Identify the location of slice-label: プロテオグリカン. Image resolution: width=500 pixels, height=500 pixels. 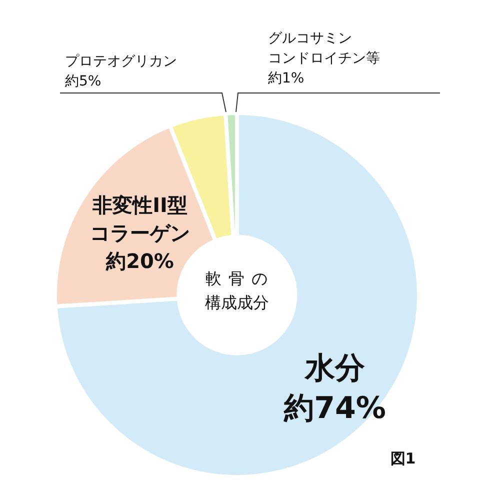
(121, 62).